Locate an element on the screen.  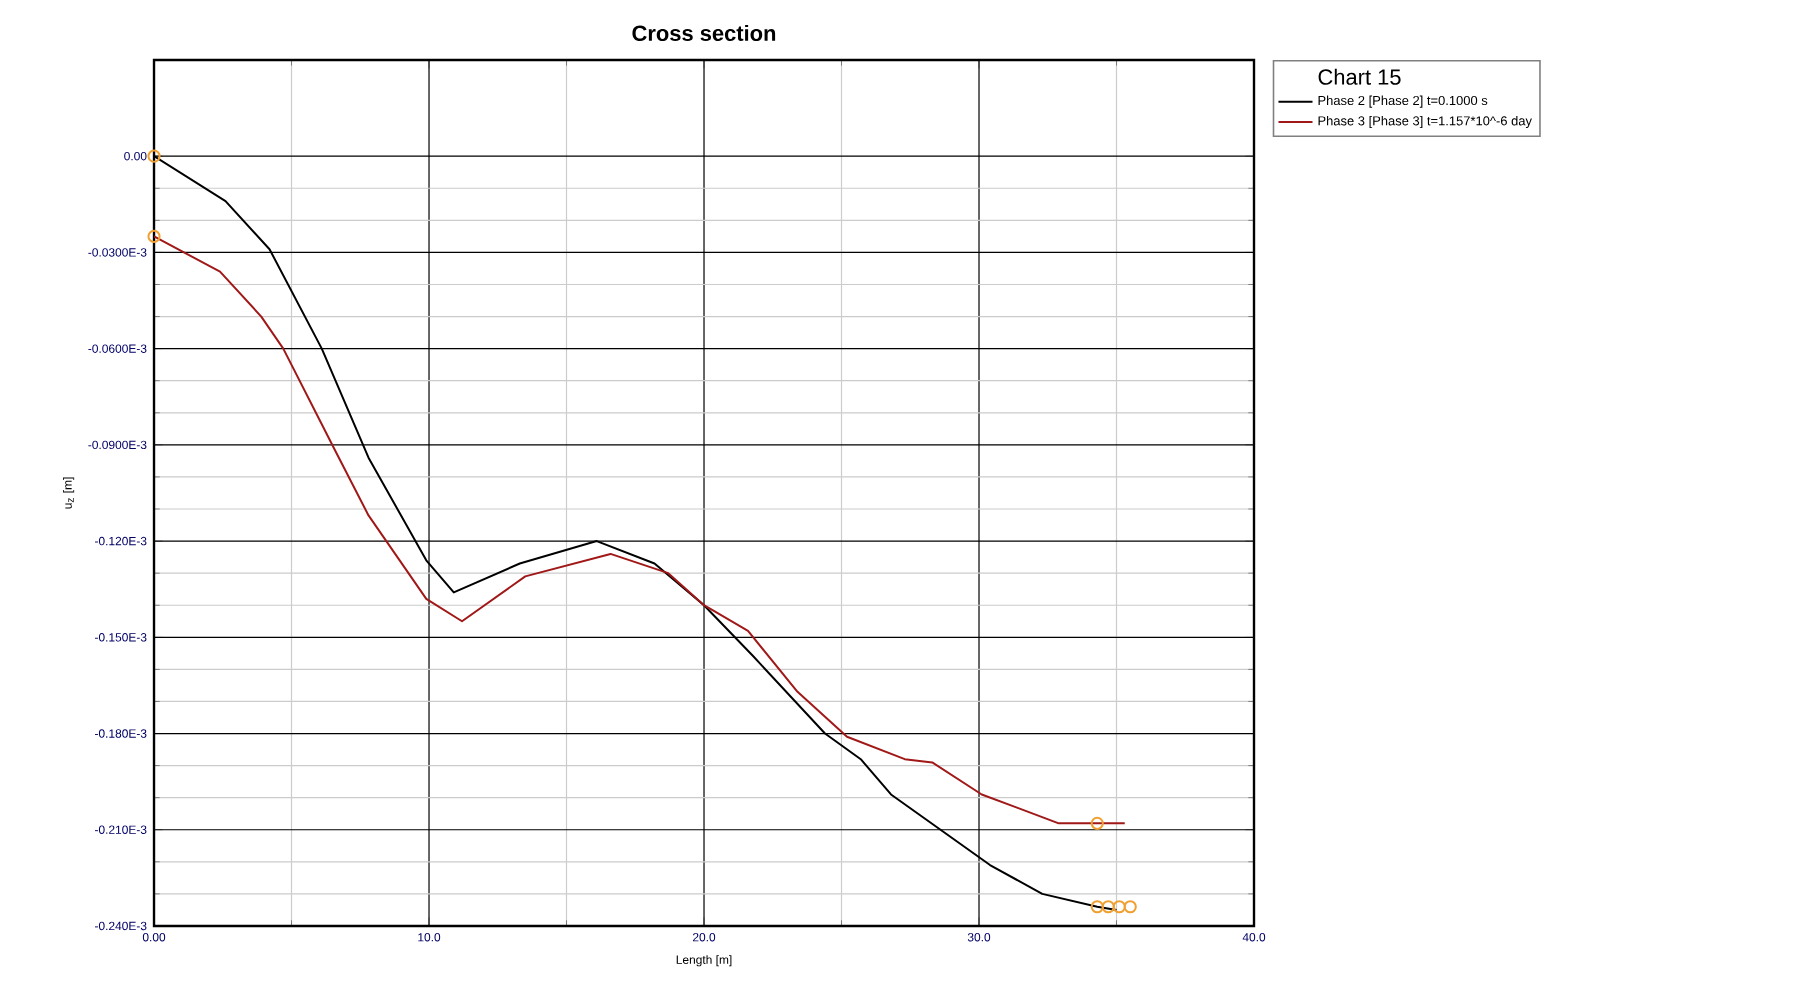
chart-title: Cross section is located at coordinates (704, 32).